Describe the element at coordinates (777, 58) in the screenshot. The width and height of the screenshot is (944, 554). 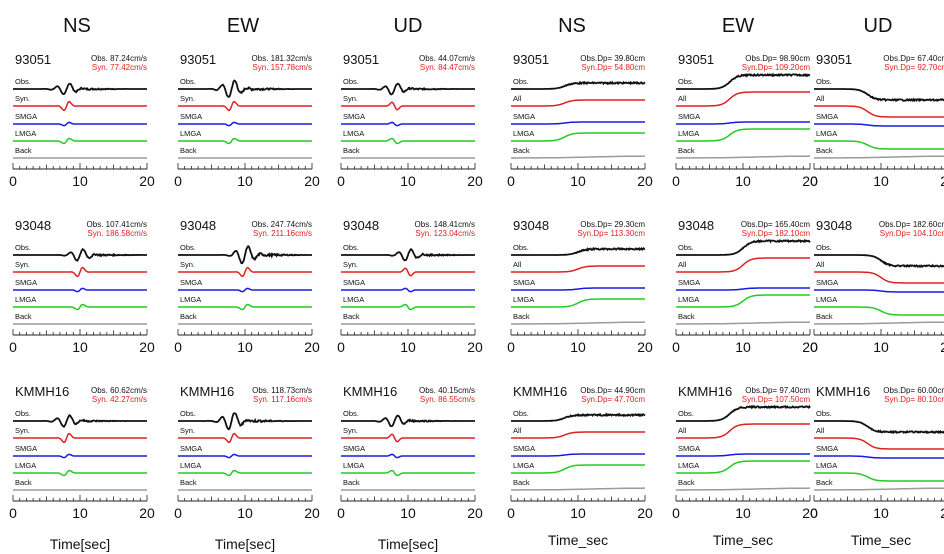
I see `peak-obs-value: Obs.Dp= 98.90cm` at that location.